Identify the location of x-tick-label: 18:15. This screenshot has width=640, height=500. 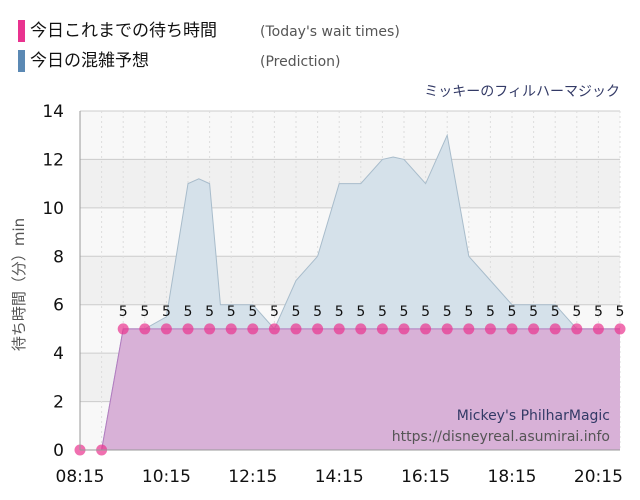
(512, 477).